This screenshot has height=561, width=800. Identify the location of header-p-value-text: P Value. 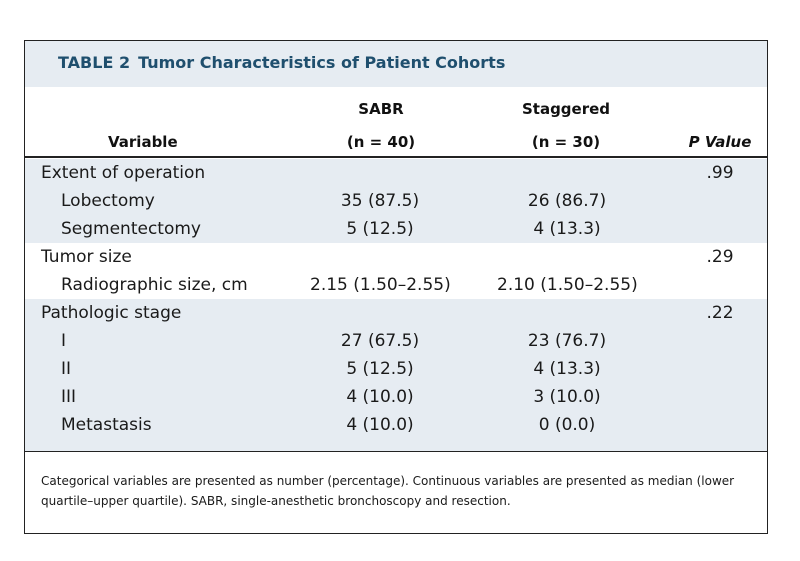
(720, 142).